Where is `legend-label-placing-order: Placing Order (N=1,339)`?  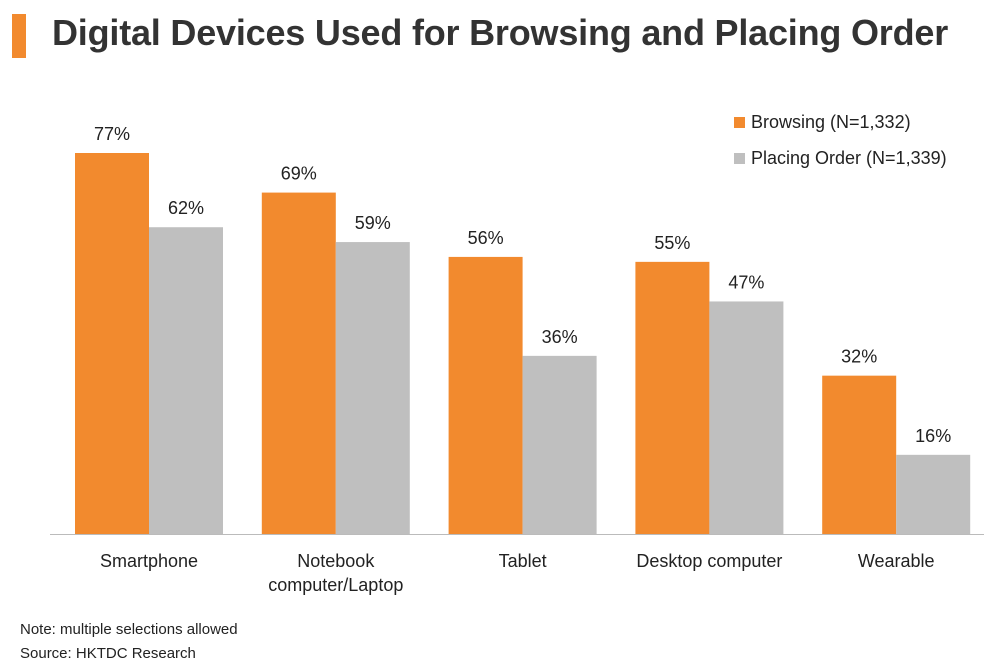 legend-label-placing-order: Placing Order (N=1,339) is located at coordinates (849, 157).